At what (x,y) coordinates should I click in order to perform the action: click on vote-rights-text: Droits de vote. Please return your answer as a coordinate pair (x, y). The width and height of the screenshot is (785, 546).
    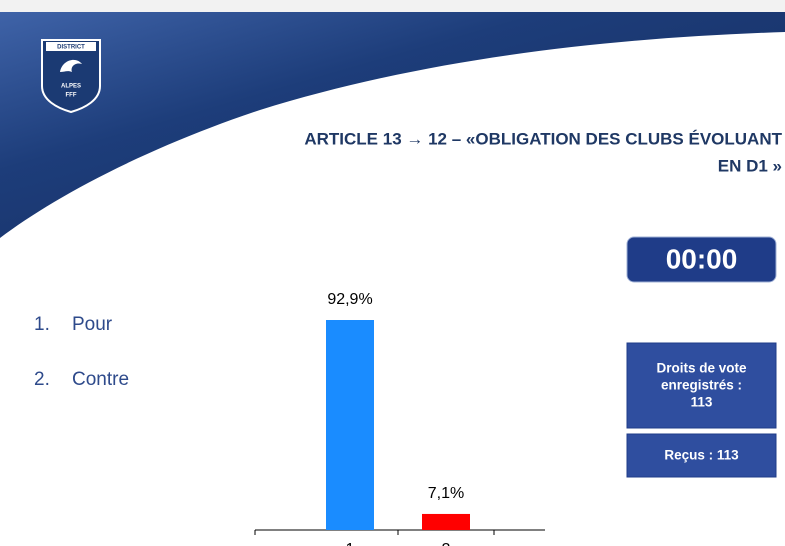
    Looking at the image, I should click on (701, 368).